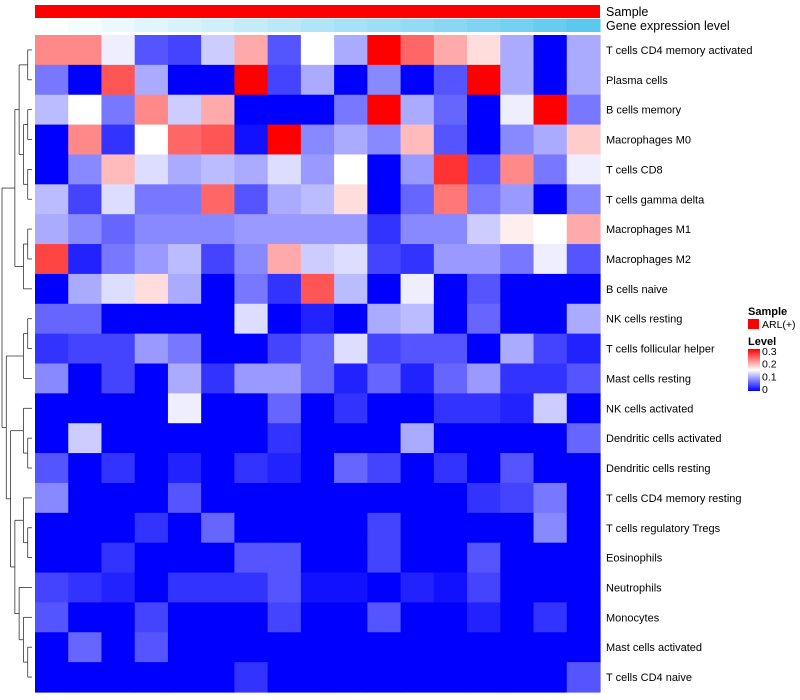  I want to click on annotation-label-gene-expression: Gene expression level, so click(668, 26).